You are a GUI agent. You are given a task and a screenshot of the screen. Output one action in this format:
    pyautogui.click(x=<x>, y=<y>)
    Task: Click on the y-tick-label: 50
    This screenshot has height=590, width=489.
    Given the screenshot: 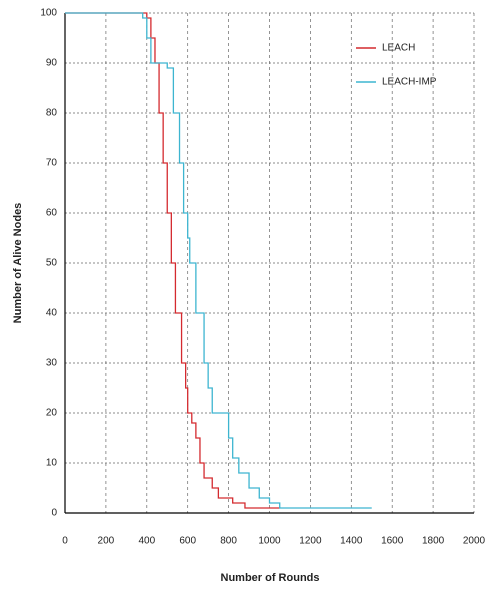 What is the action you would take?
    pyautogui.click(x=52, y=263)
    